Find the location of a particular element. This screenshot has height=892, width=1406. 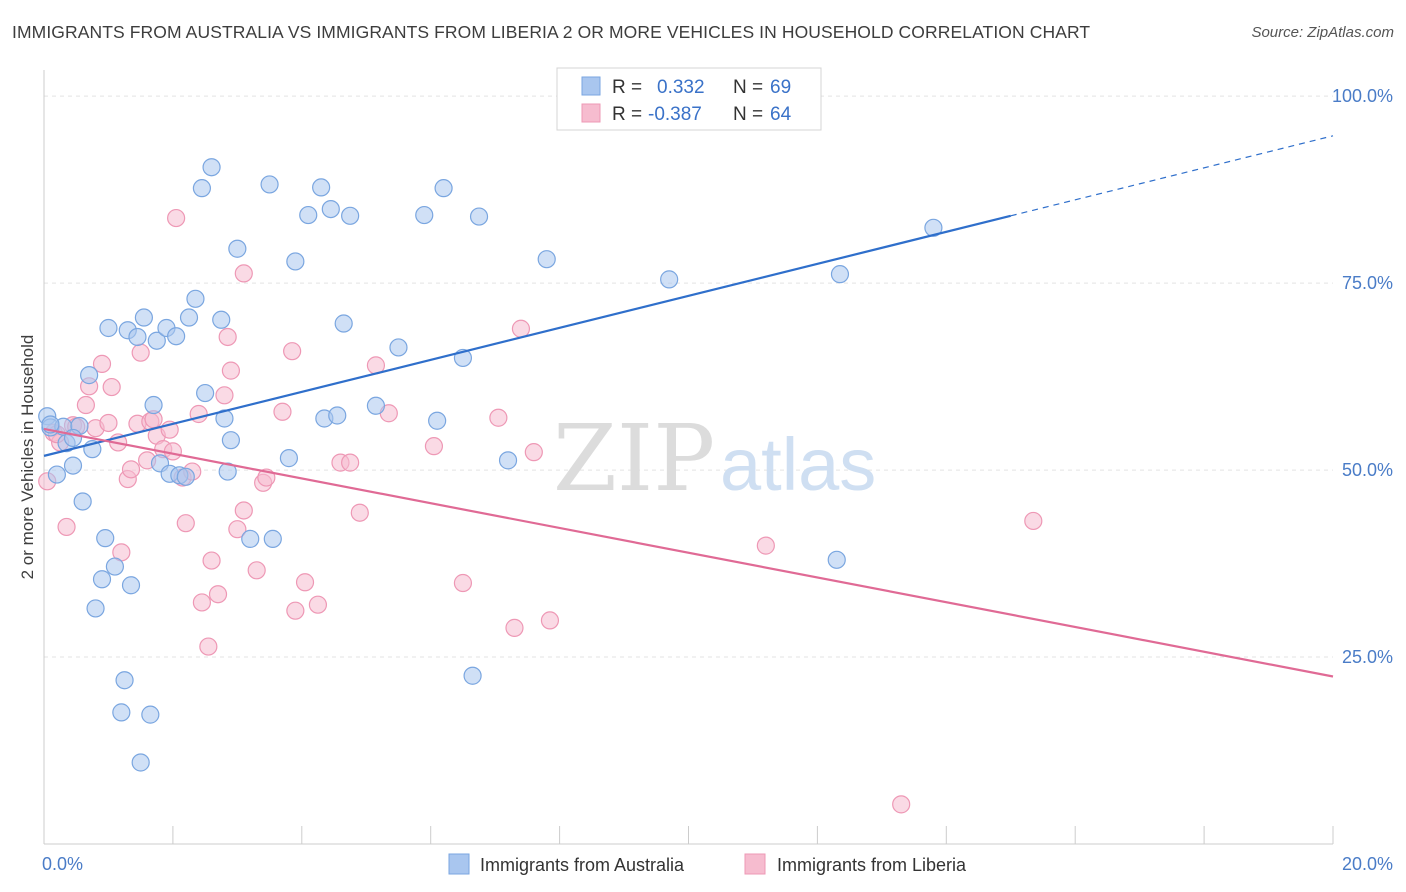

liberia-n-label: N = is located at coordinates (748, 114).